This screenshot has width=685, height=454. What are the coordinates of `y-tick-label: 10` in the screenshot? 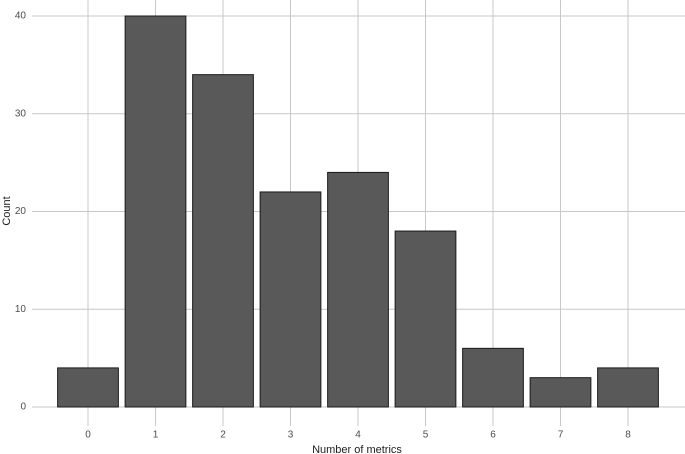 It's located at (21, 309).